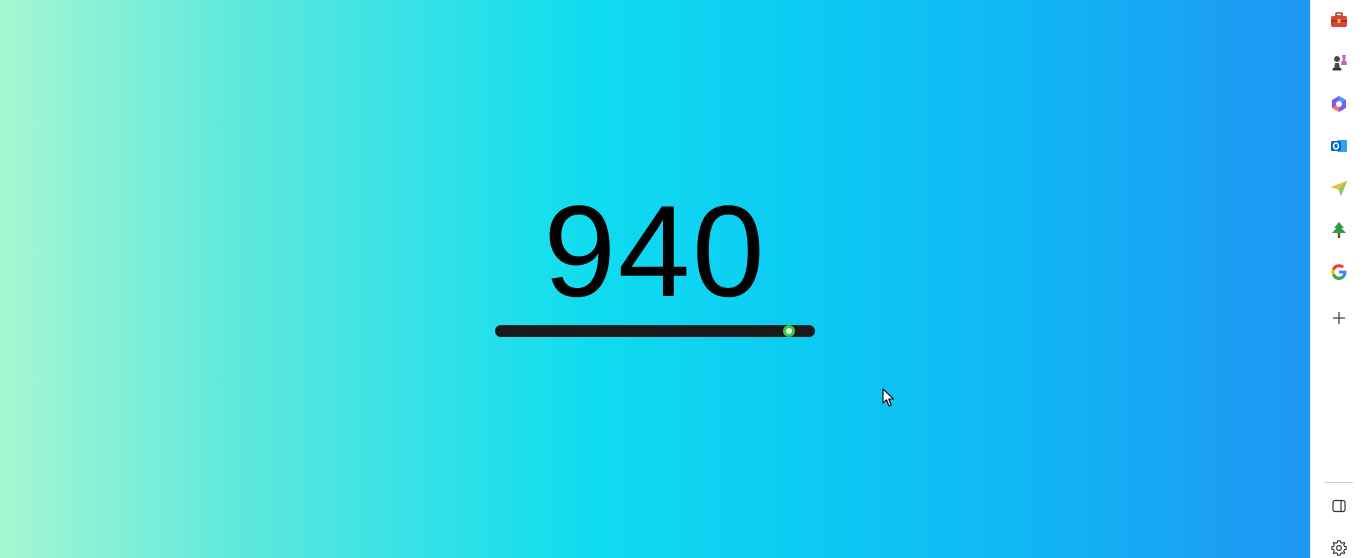 Image resolution: width=1366 pixels, height=558 pixels. I want to click on mouse-cursor-icon, so click(888, 397).